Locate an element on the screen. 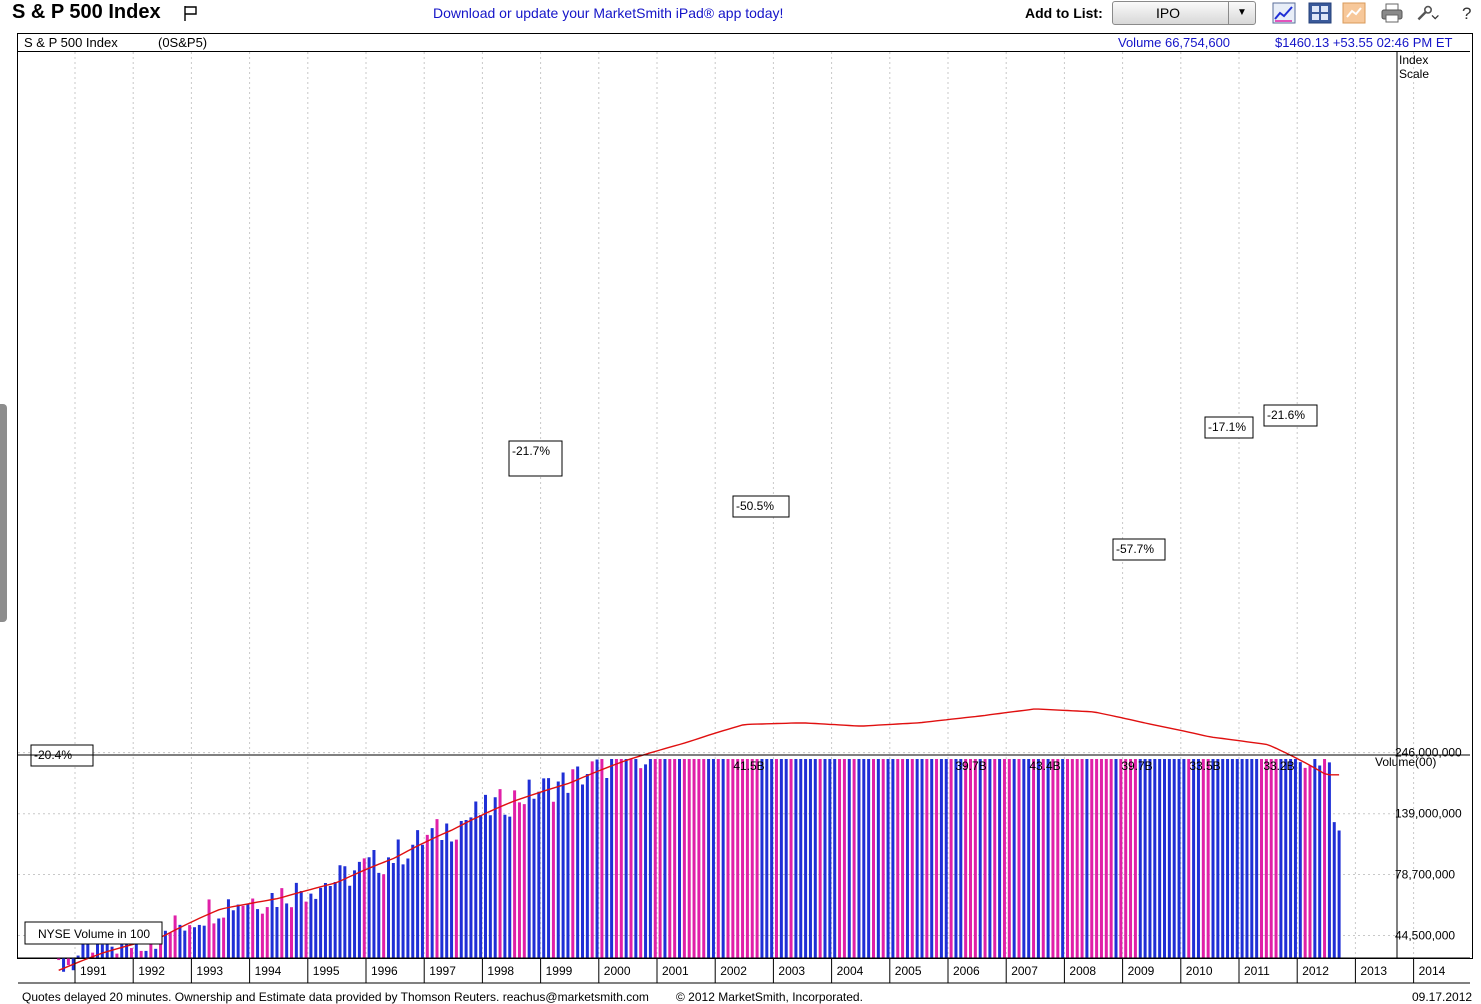 The image size is (1481, 1004). year-tick-label: 2013 is located at coordinates (1373, 971).